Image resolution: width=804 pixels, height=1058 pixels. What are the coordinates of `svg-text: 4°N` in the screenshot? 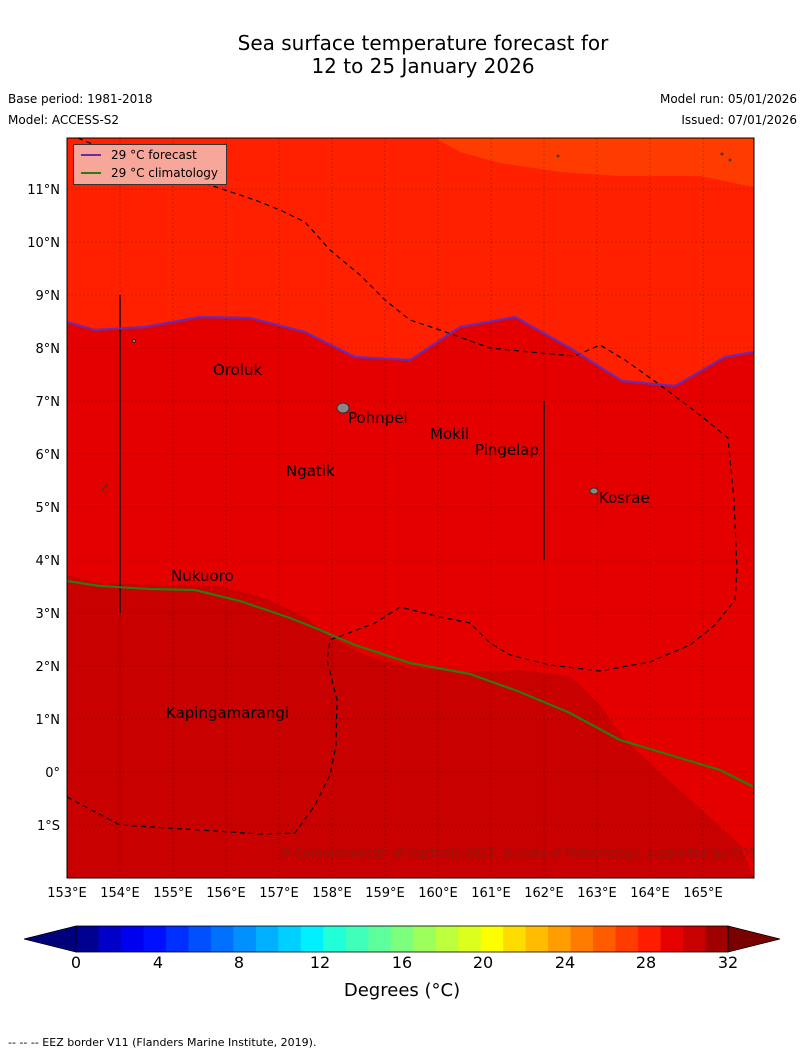 It's located at (48, 561).